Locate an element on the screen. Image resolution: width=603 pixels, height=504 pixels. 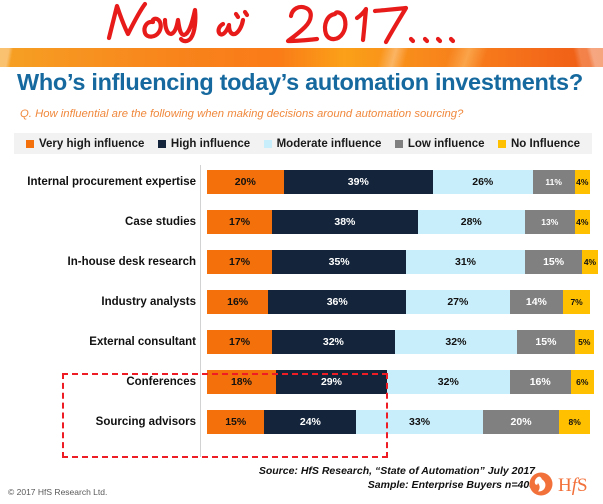
bar-segment: 35% is located at coordinates (339, 262).